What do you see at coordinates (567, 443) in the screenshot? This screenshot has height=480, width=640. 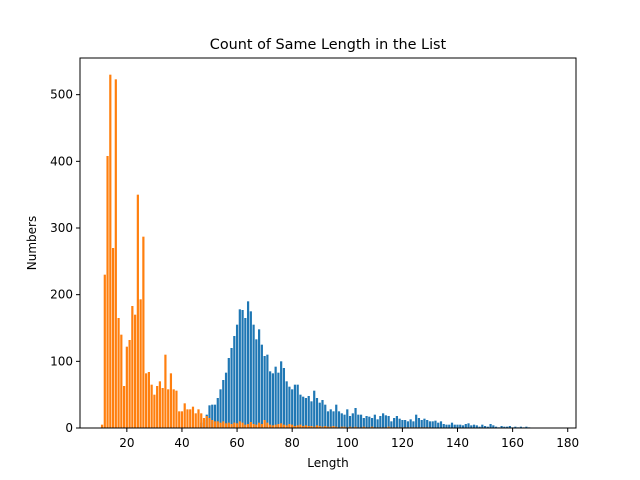 I see `x-tick-label: 180` at bounding box center [567, 443].